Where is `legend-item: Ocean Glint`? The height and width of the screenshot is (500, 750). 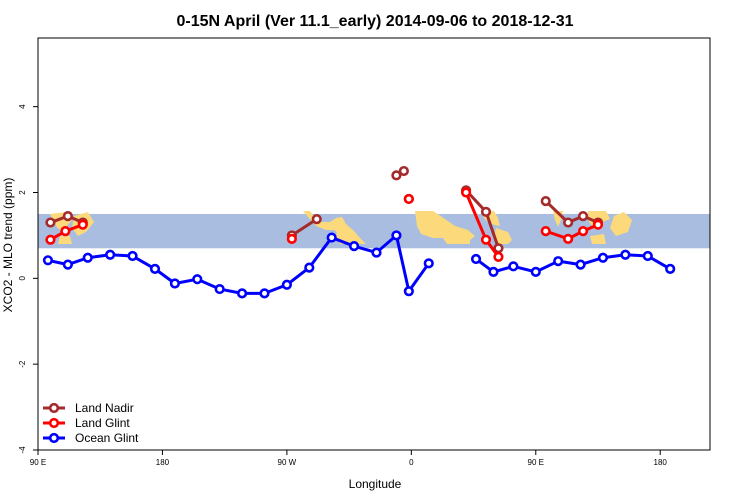
legend-item: Ocean Glint is located at coordinates (91, 438).